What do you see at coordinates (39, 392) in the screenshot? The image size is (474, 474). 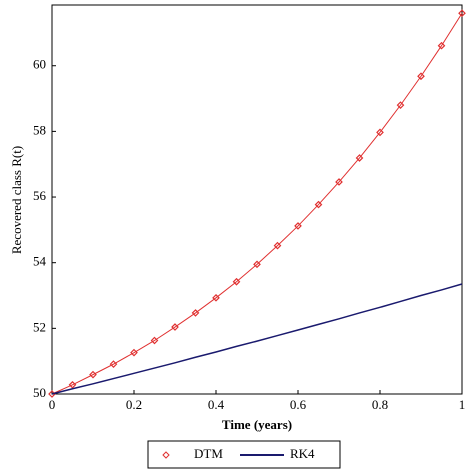 I see `y-tick-label: 50` at bounding box center [39, 392].